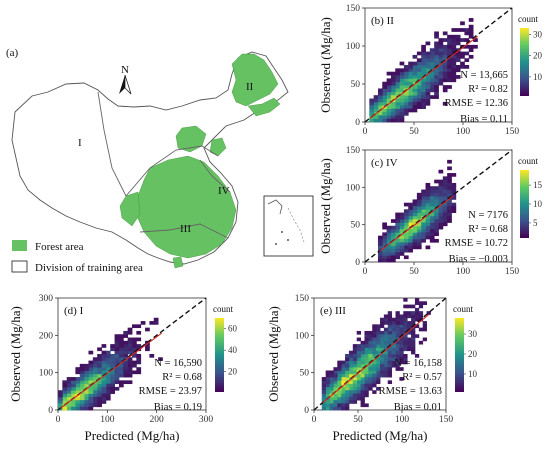  What do you see at coordinates (528, 161) in the screenshot?
I see `colorbar-title: count` at bounding box center [528, 161].